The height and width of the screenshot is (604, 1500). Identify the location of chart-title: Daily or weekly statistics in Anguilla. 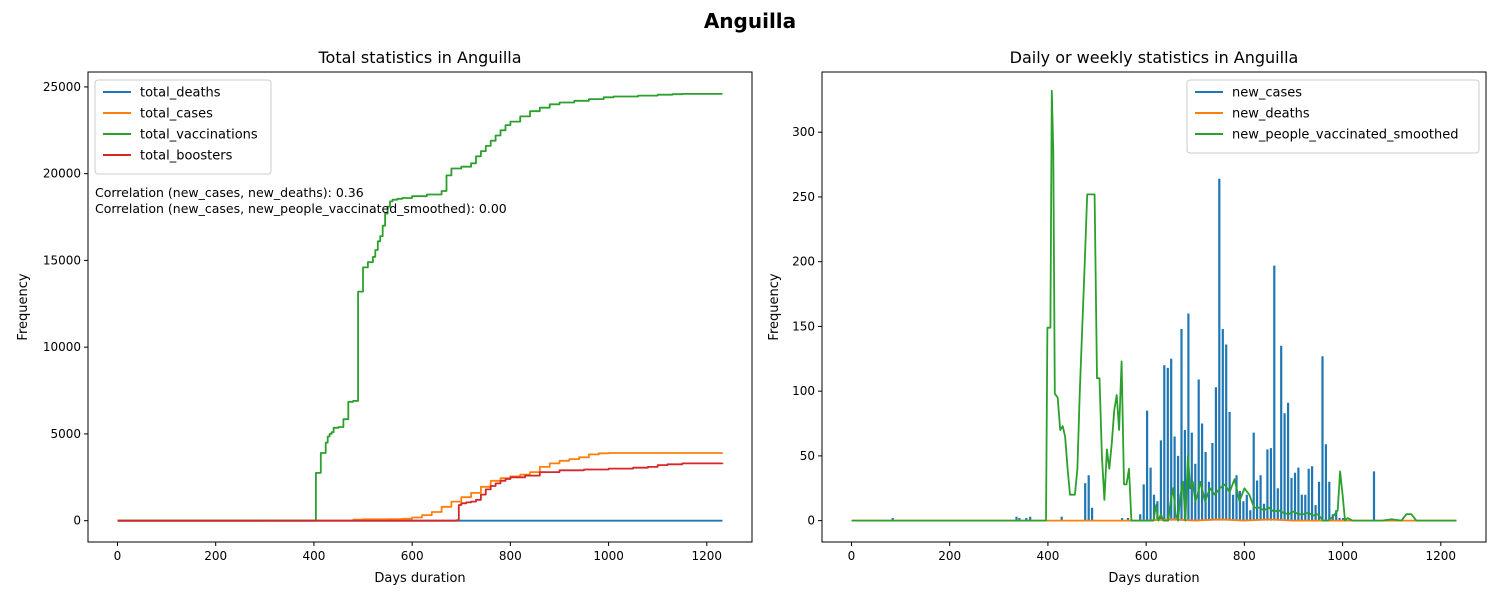
(1154, 57).